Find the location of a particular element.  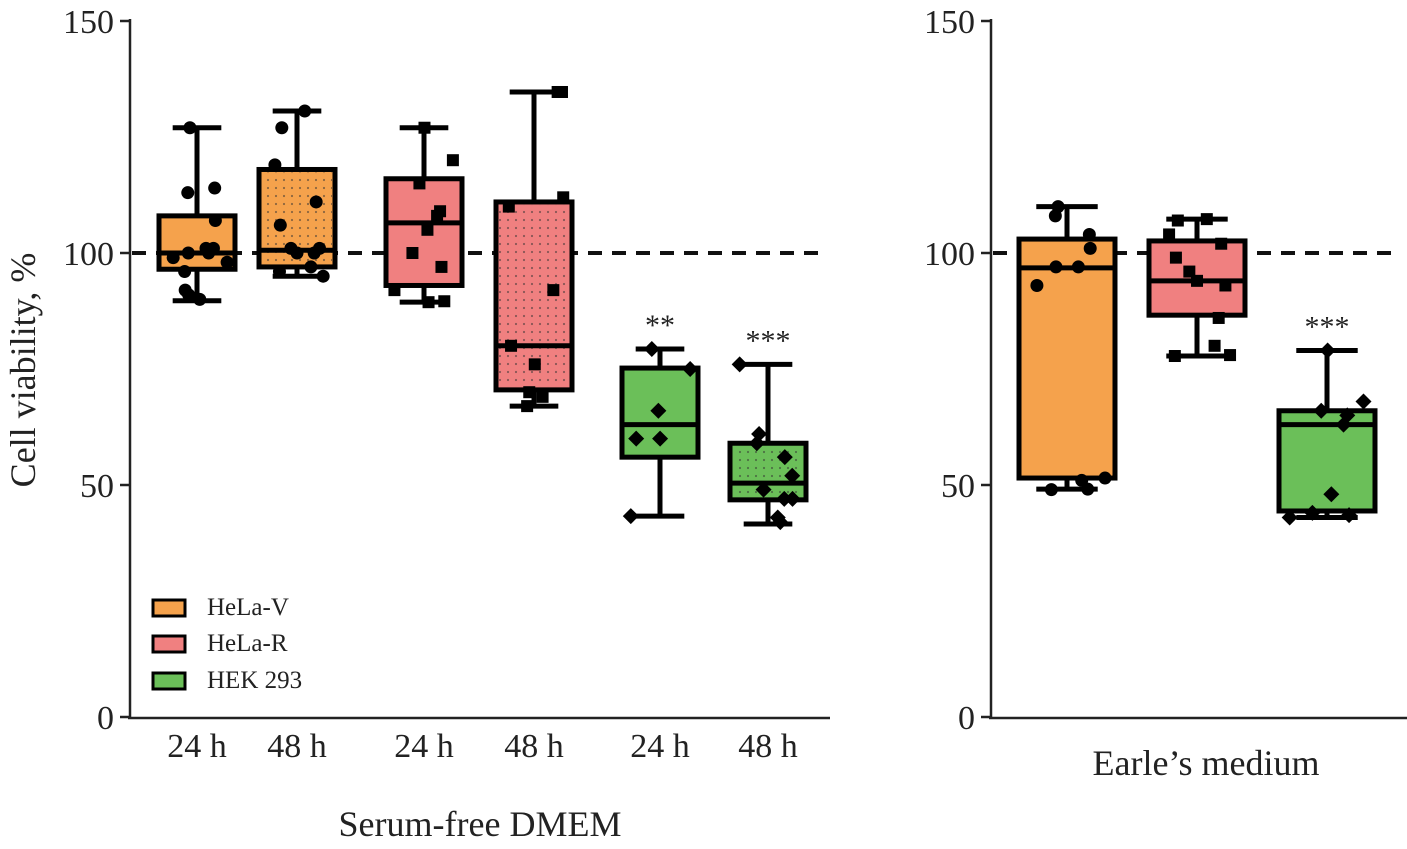

left-y-tick-label: 100 is located at coordinates (88, 254).